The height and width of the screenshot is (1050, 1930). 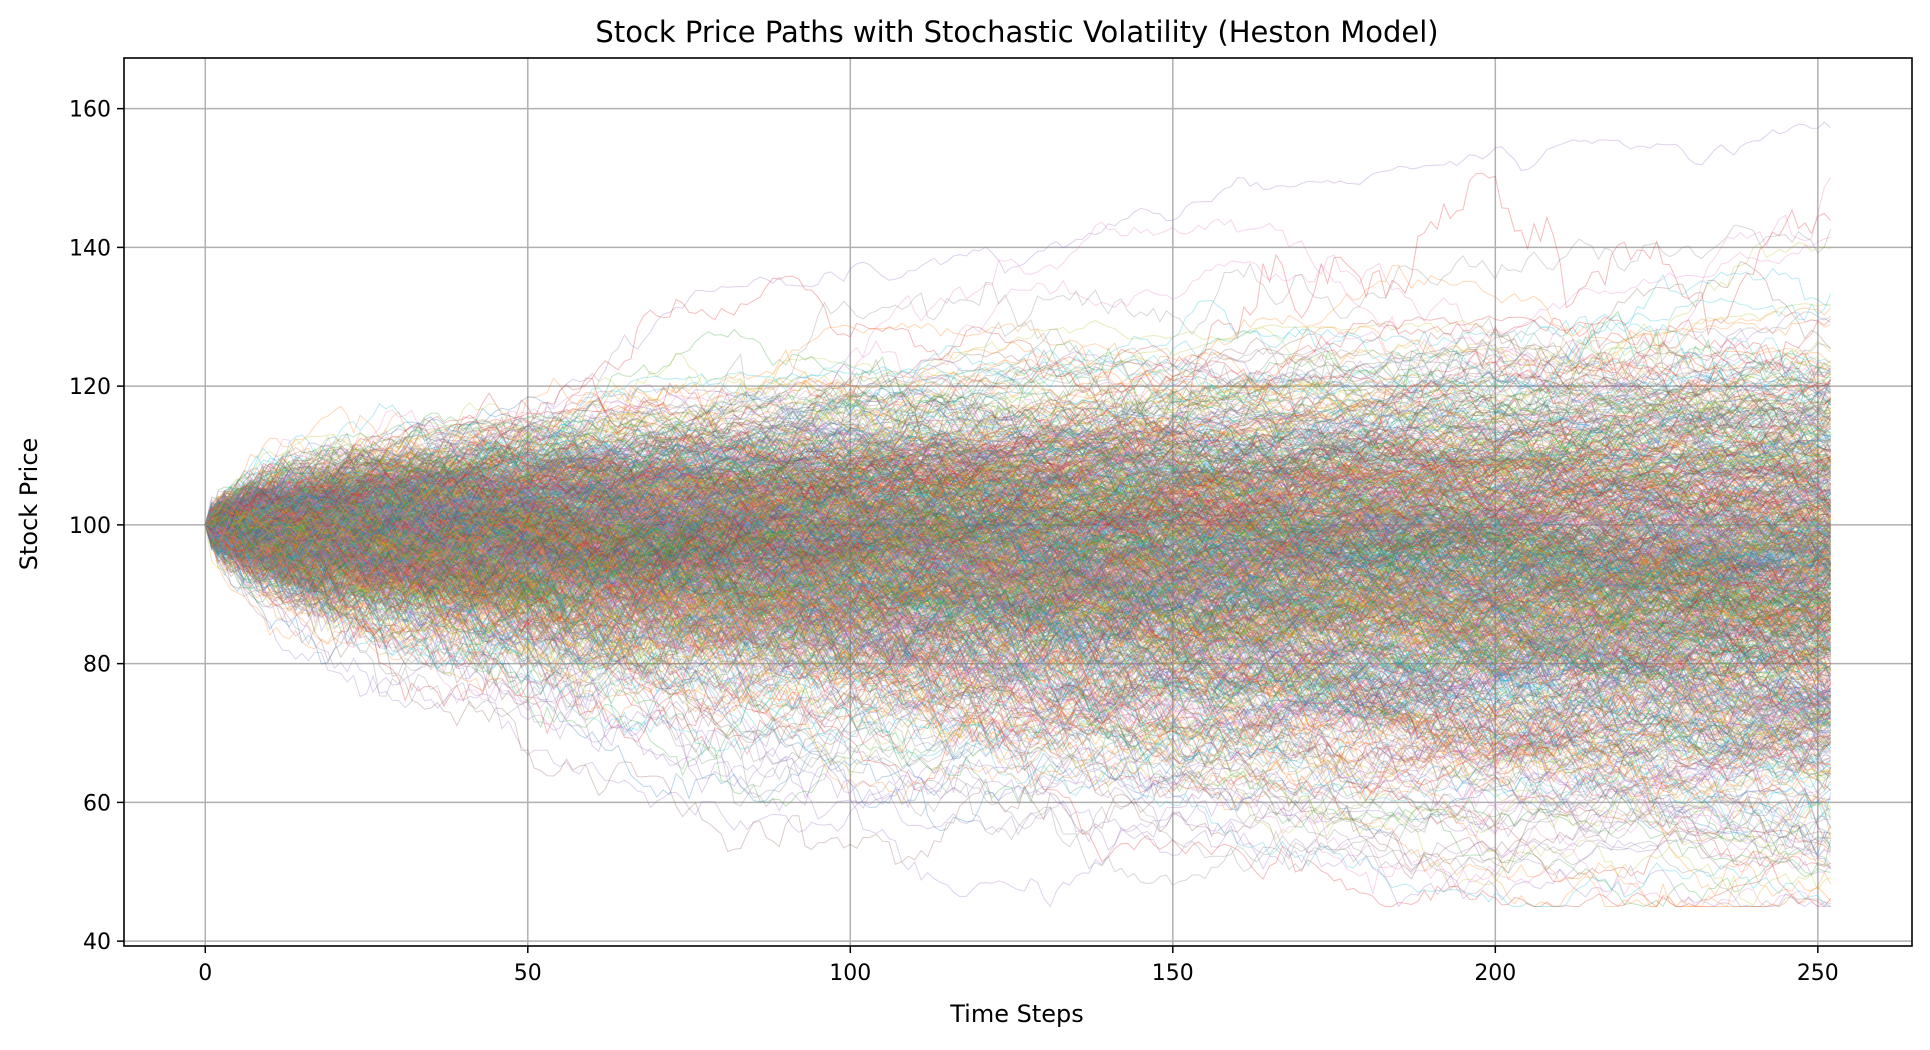 What do you see at coordinates (850, 973) in the screenshot?
I see `x-tick-label: 100` at bounding box center [850, 973].